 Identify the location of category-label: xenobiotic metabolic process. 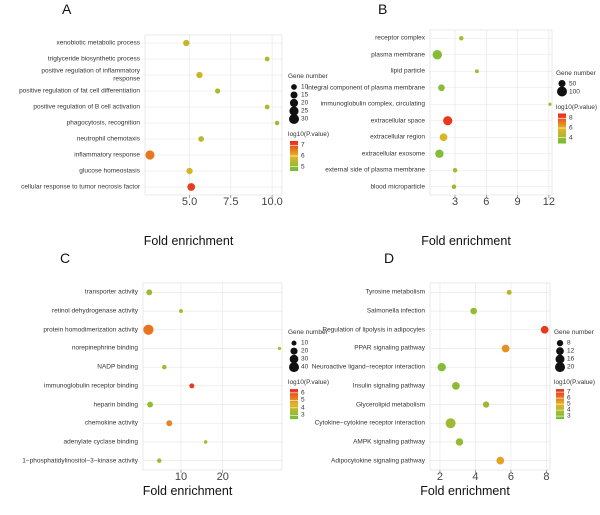
(98, 43).